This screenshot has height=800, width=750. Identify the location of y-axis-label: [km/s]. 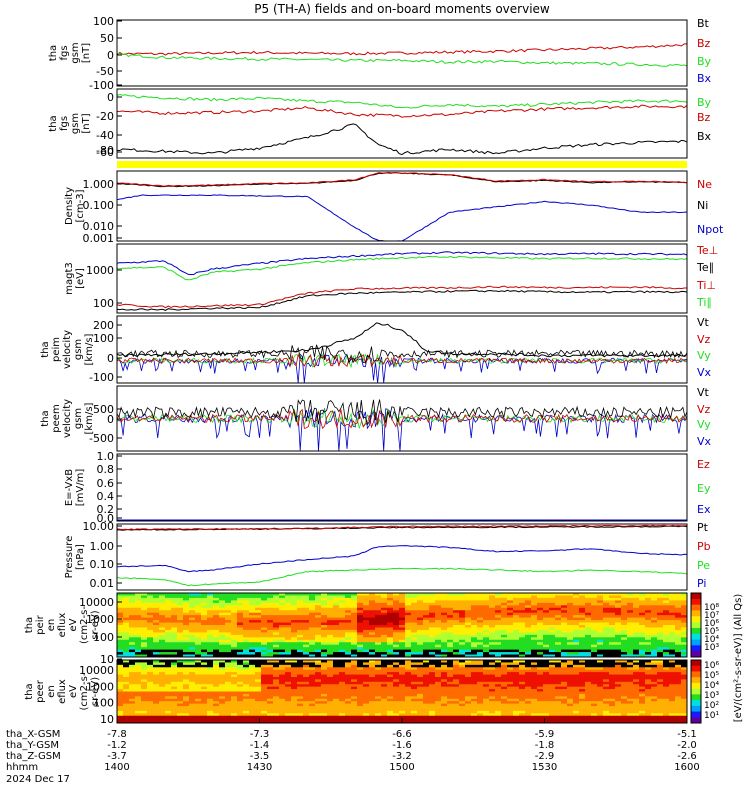
(89, 418).